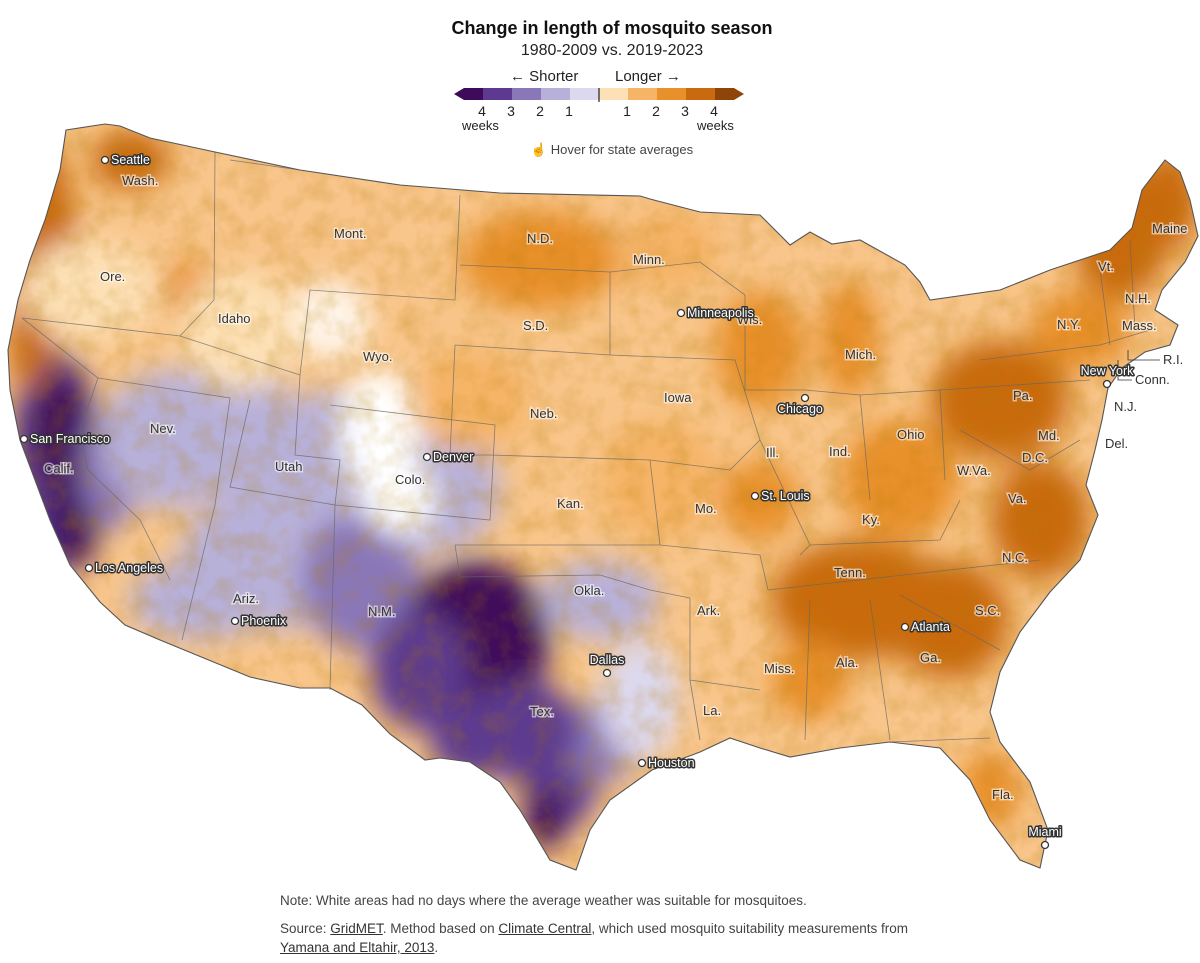  What do you see at coordinates (544, 76) in the screenshot?
I see `legend-shorter-label: ← Shorter` at bounding box center [544, 76].